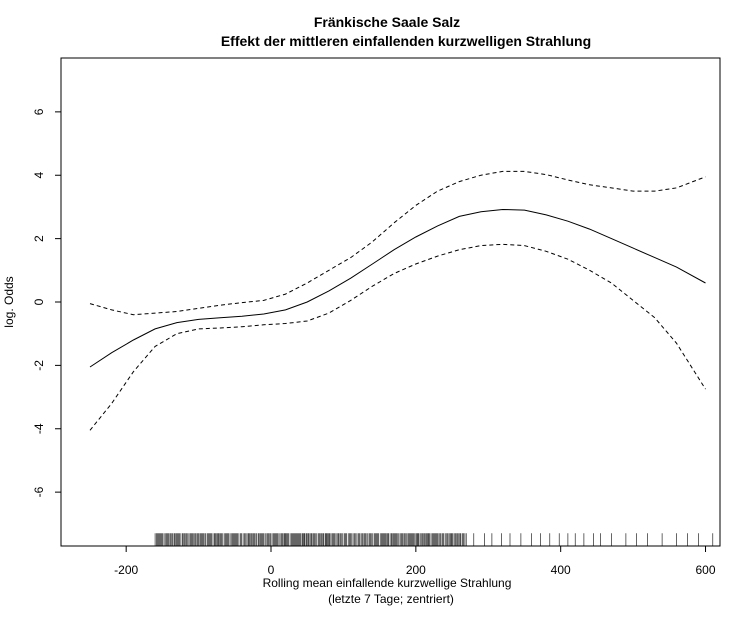 The height and width of the screenshot is (620, 750). What do you see at coordinates (126, 570) in the screenshot?
I see `x-tick-label: -200` at bounding box center [126, 570].